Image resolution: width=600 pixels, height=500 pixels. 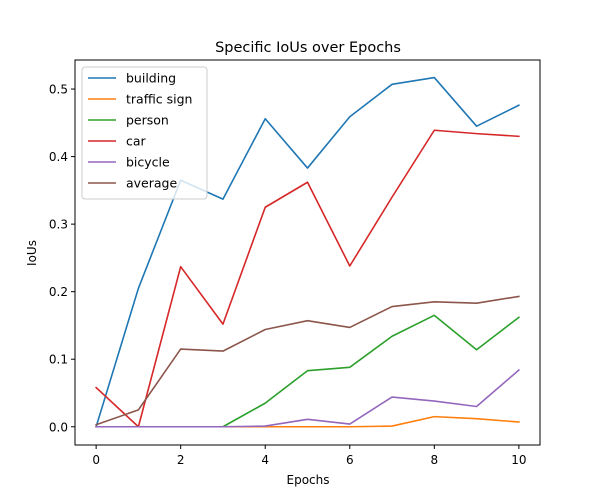 I want to click on y-axis-label: IoUs, so click(x=32, y=253).